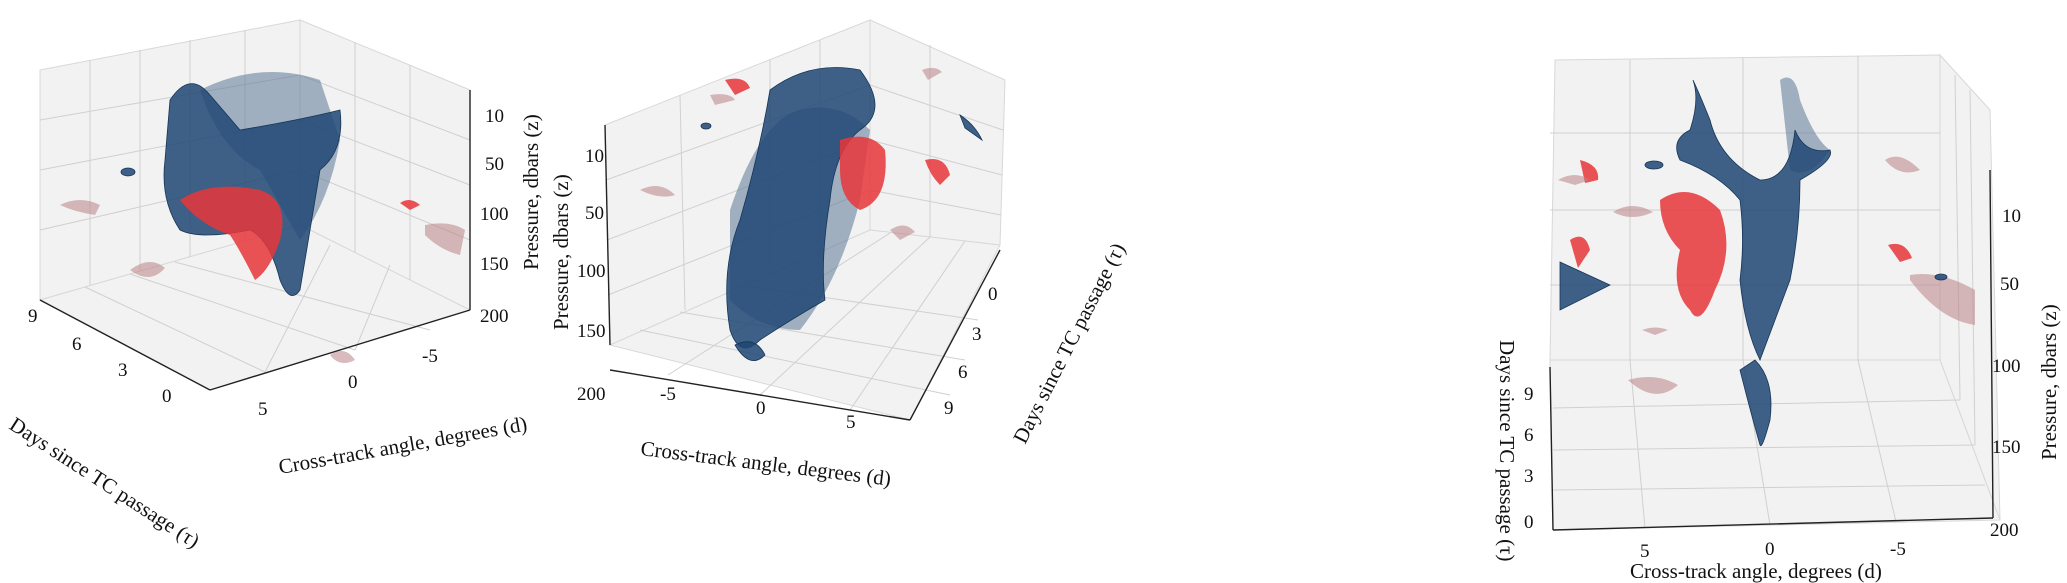 The height and width of the screenshot is (583, 2067). I want to click on floor-pane, so click(1775, 445).